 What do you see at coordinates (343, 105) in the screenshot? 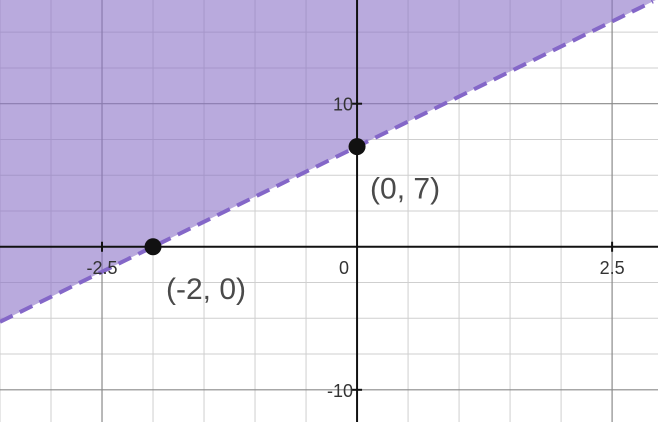
I see `y-tick-label: 10` at bounding box center [343, 105].